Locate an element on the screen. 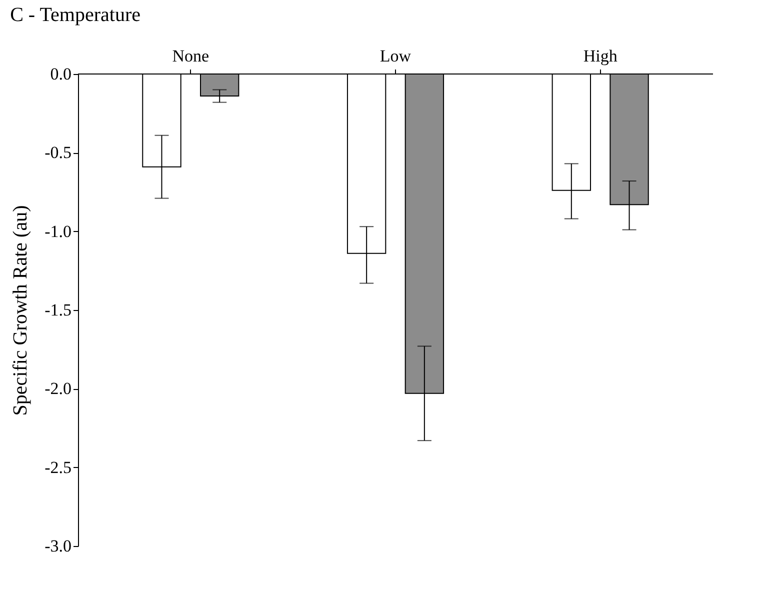 The width and height of the screenshot is (769, 610). y-tick-label: -1.0 is located at coordinates (58, 231).